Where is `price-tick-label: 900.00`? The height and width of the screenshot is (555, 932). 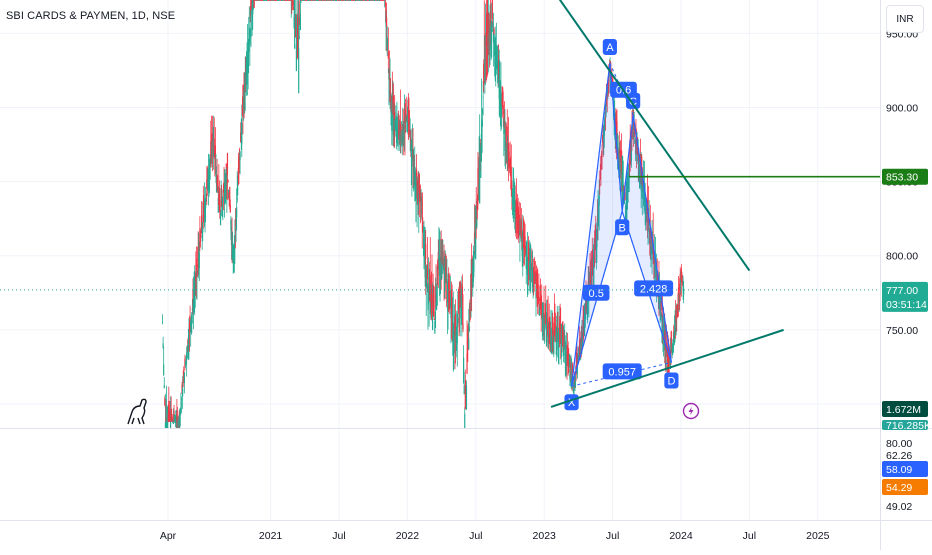 price-tick-label: 900.00 is located at coordinates (902, 108).